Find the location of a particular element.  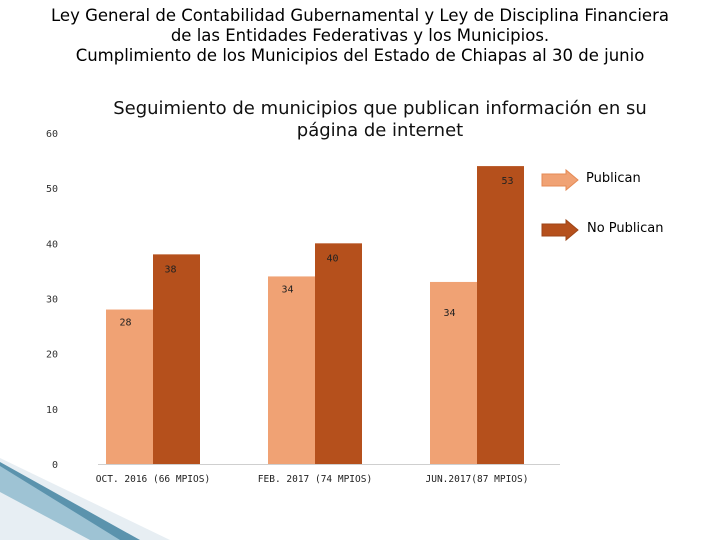

slide-decoration is located at coordinates (85, 499).